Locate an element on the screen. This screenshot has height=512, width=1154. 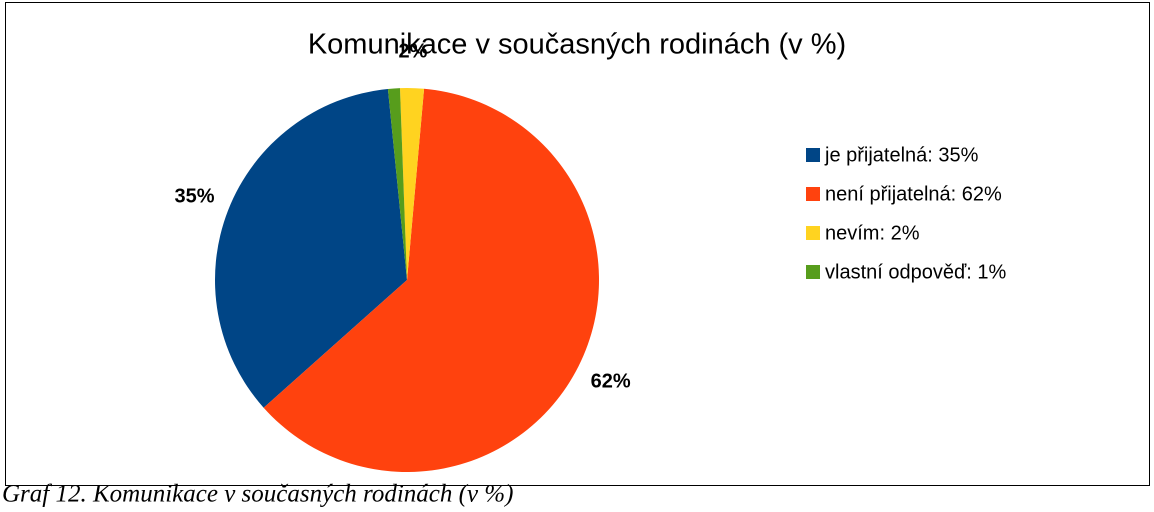
legend-label: nevím: 2% is located at coordinates (872, 233).